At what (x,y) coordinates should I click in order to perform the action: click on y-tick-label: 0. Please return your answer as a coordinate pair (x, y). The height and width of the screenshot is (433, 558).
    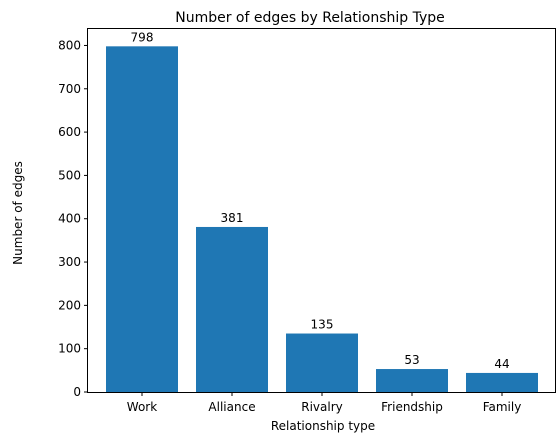
    Looking at the image, I should click on (77, 392).